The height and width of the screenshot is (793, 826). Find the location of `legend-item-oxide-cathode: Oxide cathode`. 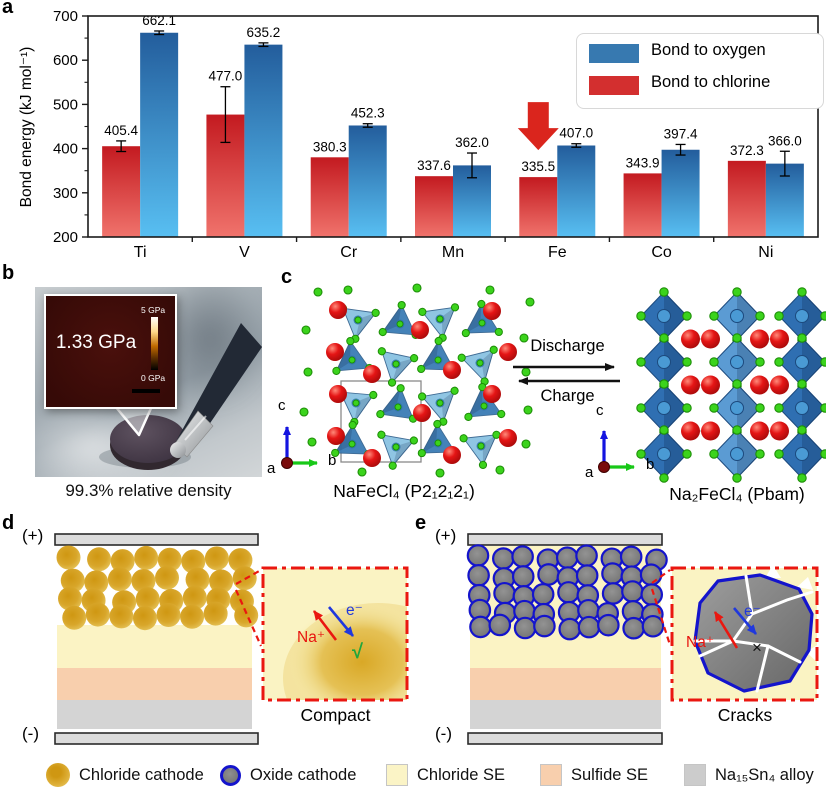

legend-item-oxide-cathode: Oxide cathode is located at coordinates (288, 775).